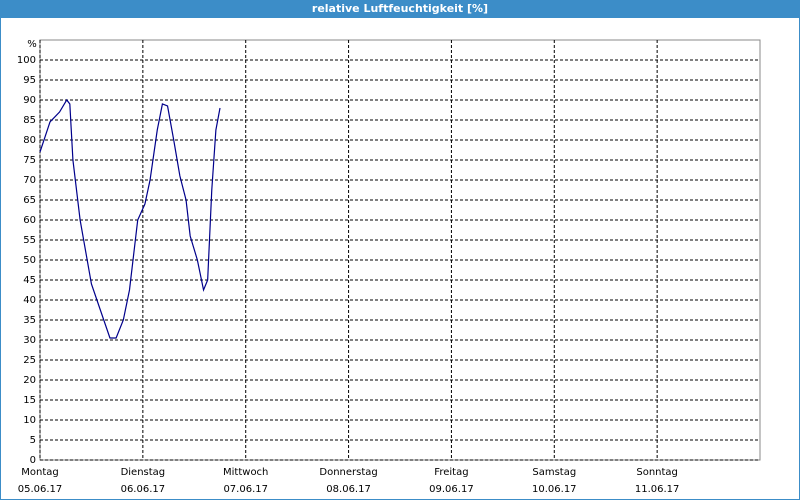 Image resolution: width=800 pixels, height=504 pixels. Describe the element at coordinates (245, 489) in the screenshot. I see `x-tick-date: 07.06.17` at that location.